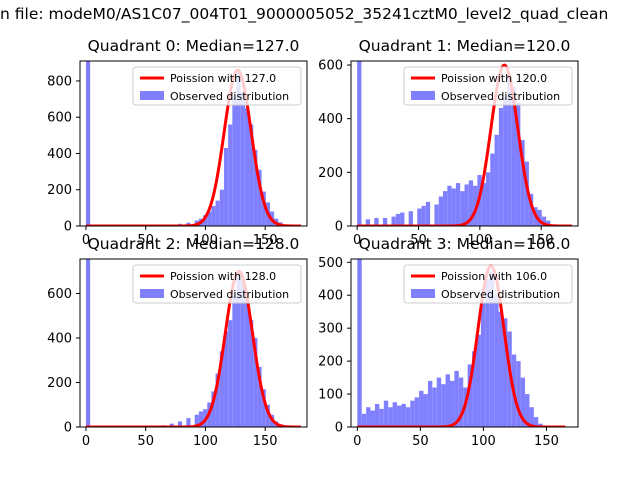 The height and width of the screenshot is (480, 640). I want to click on y-tick-label: 100, so click(330, 395).